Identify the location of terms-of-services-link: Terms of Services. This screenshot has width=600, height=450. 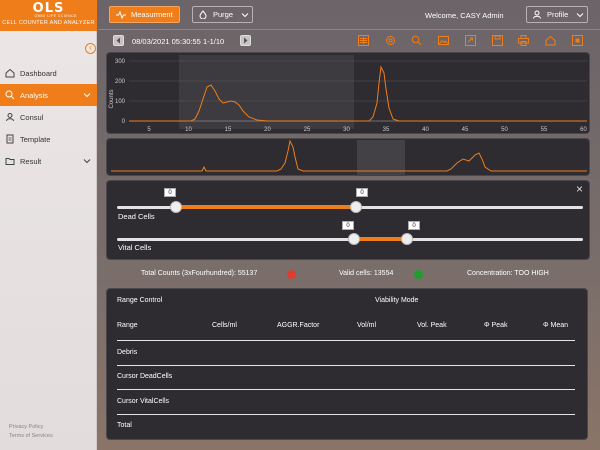
(31, 436).